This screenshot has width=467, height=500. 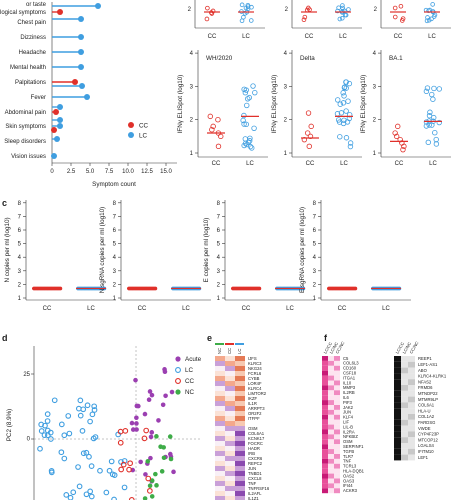 What do you see at coordinates (424, 428) in the screenshot?
I see `heat-f-right-gene-label: VWDE` at bounding box center [424, 428].